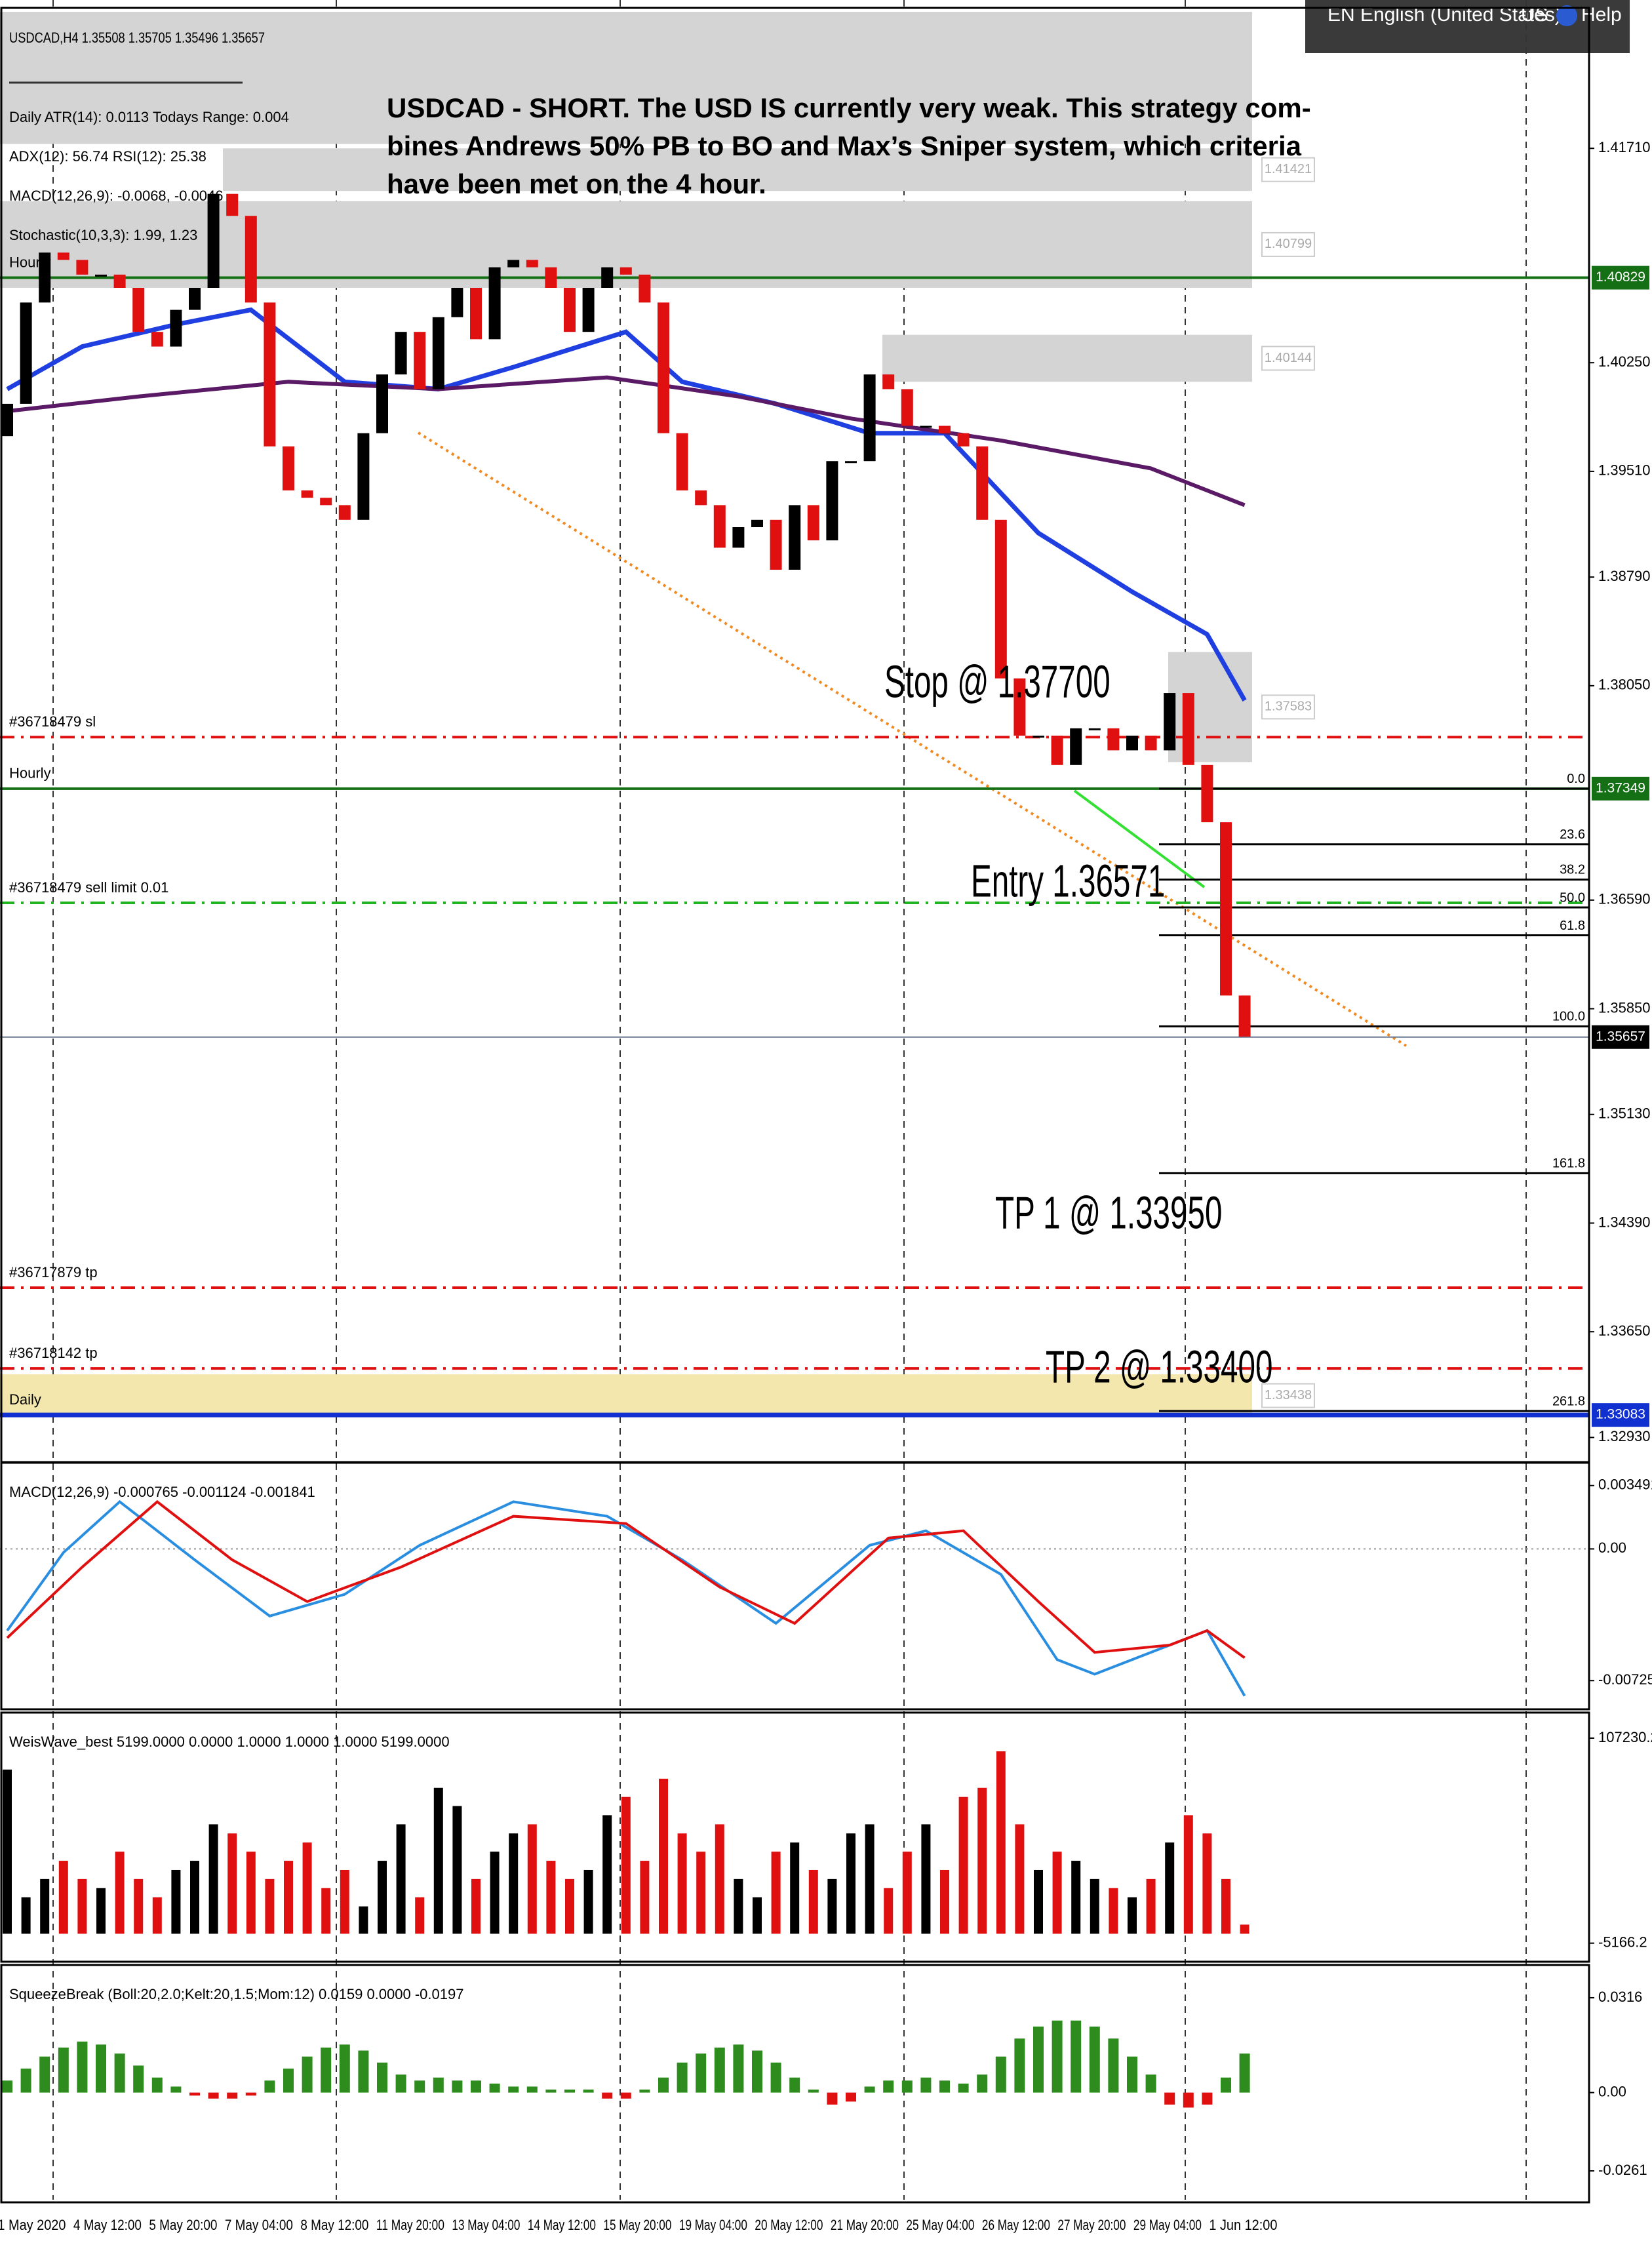 This screenshot has width=1652, height=2262. What do you see at coordinates (576, 184) in the screenshot?
I see `note-text: have been met on the 4 hour.` at bounding box center [576, 184].